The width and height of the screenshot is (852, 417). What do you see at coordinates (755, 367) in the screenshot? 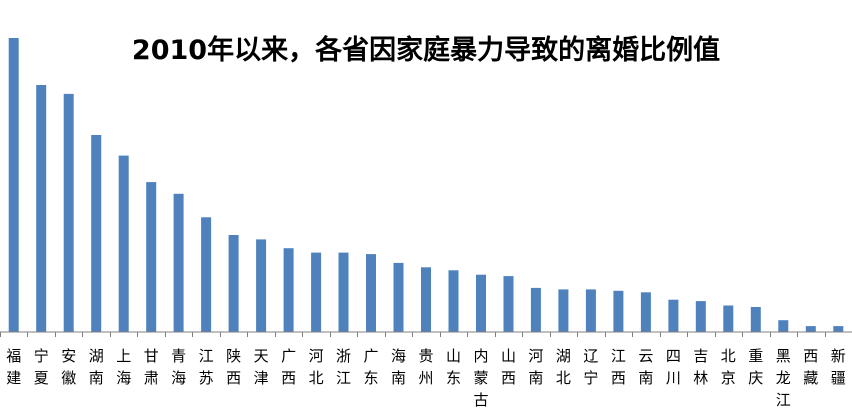
I see `x-tick-label: 重庆` at bounding box center [755, 367].